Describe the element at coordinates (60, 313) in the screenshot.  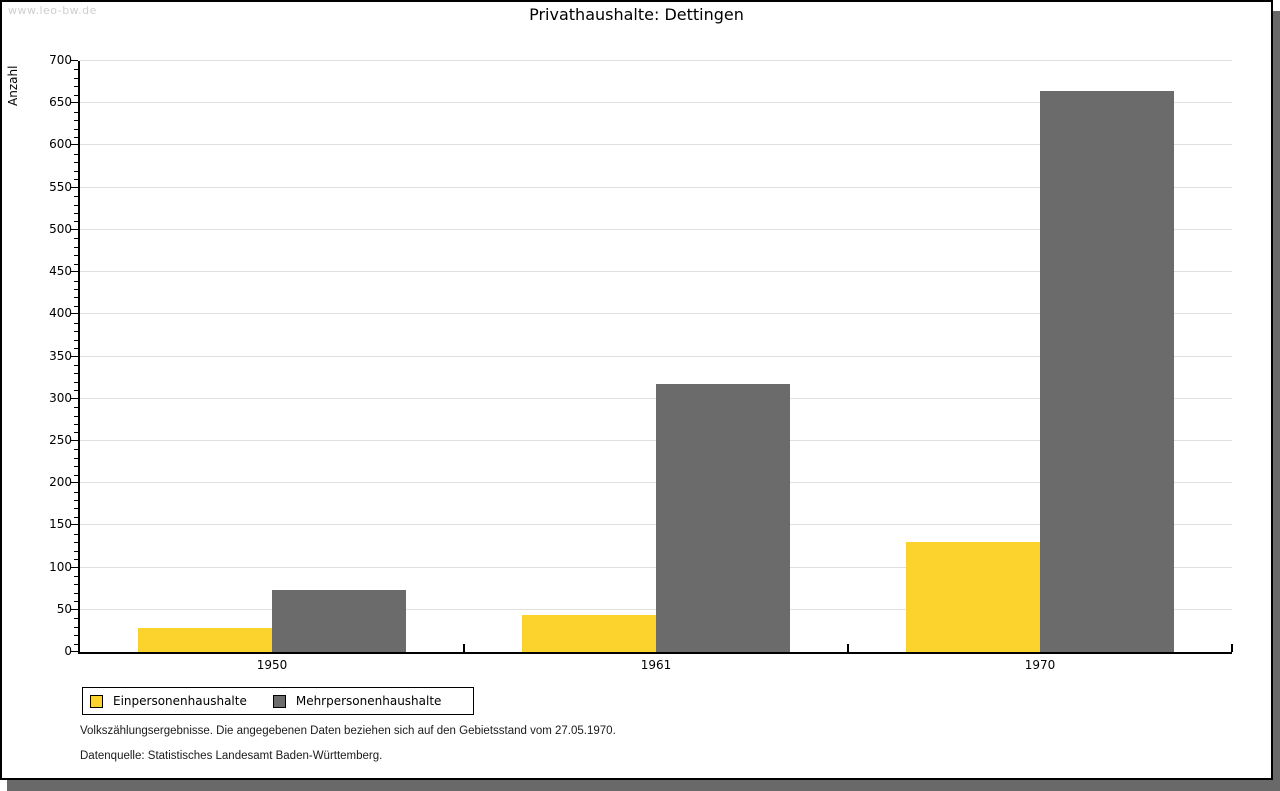
I see `y-axis-tick-label: 400` at that location.